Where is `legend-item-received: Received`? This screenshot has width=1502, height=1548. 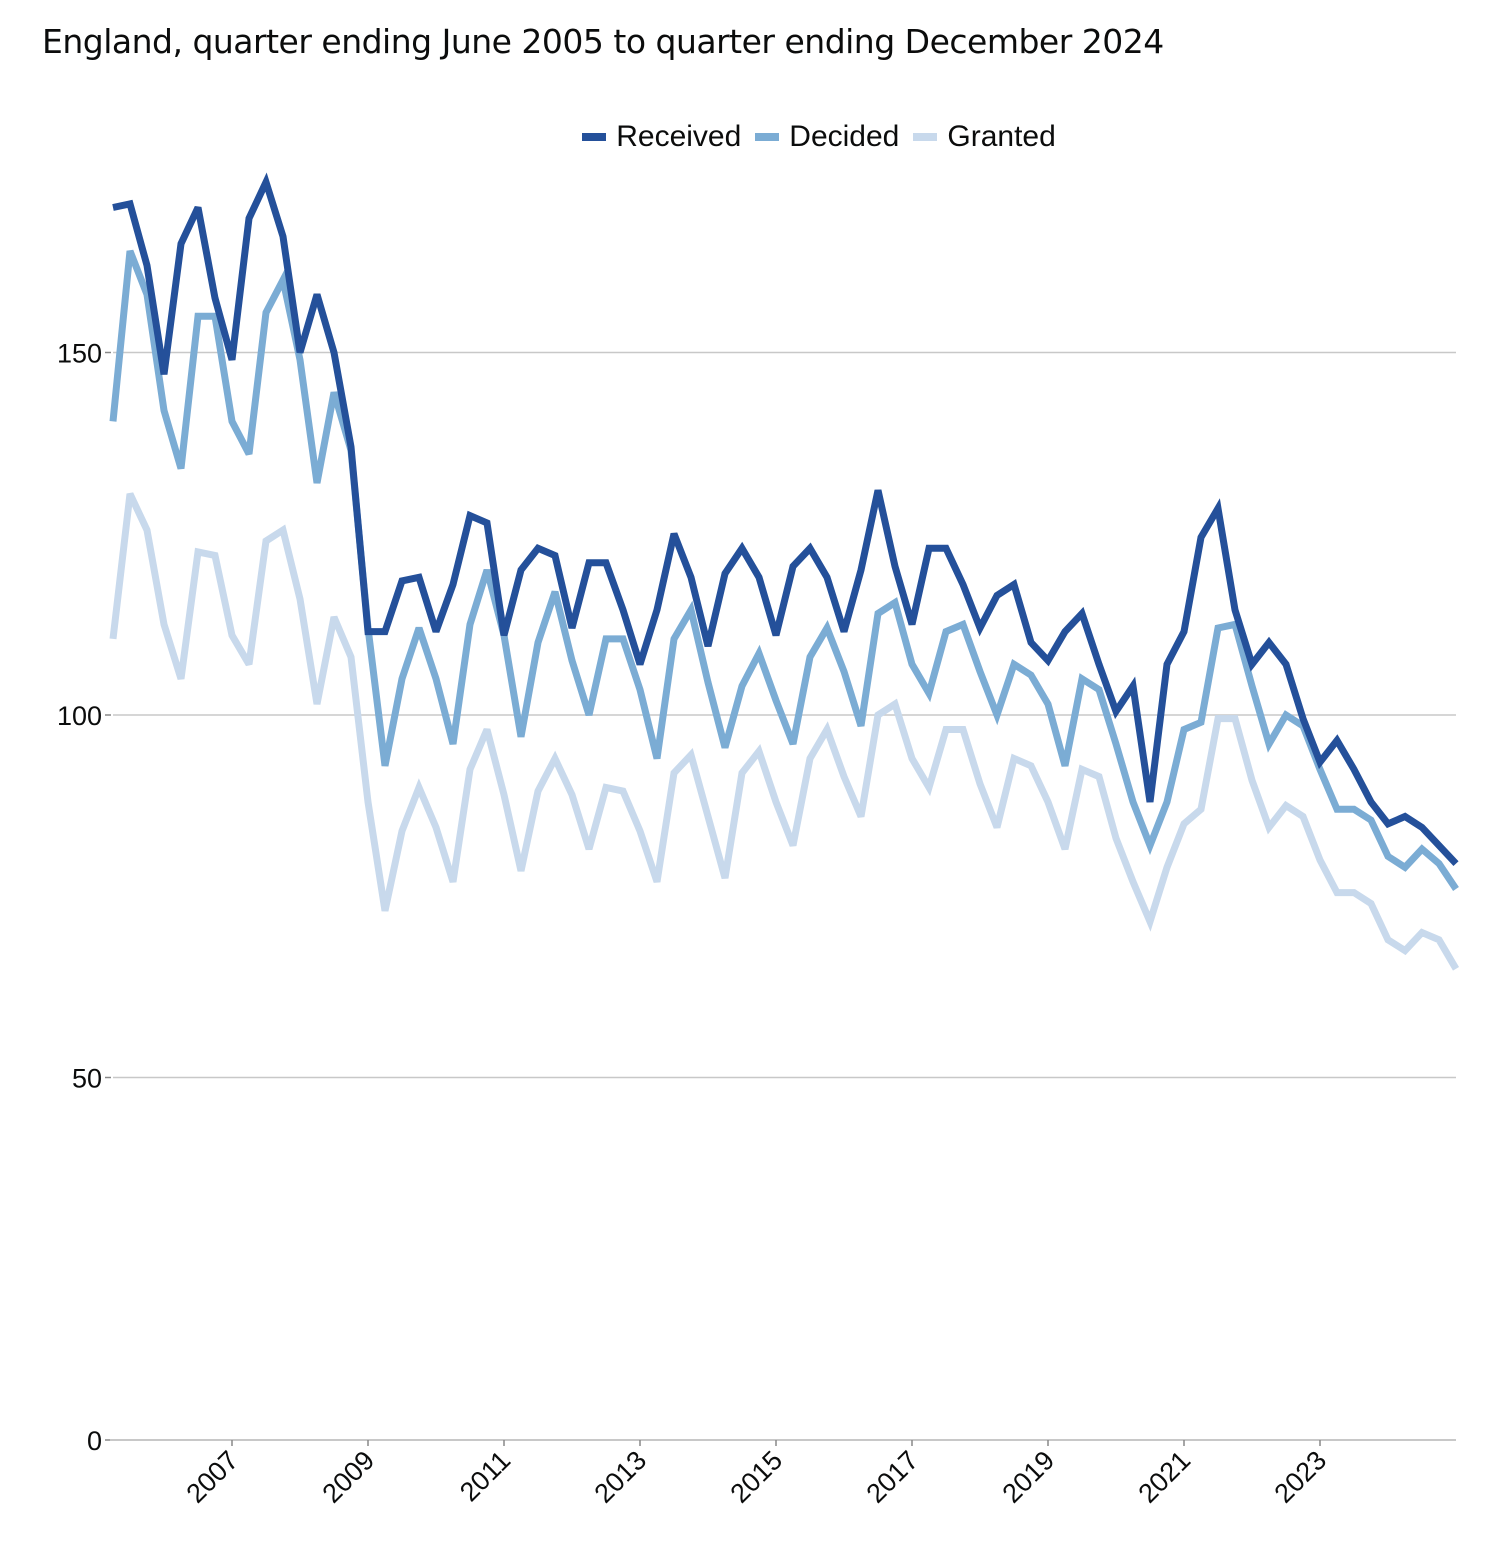 legend-item-received: Received is located at coordinates (661, 137).